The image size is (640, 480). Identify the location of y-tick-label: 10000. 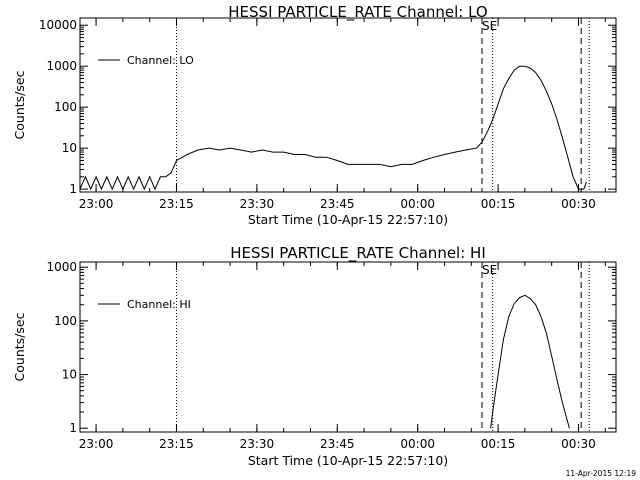
(58, 25).